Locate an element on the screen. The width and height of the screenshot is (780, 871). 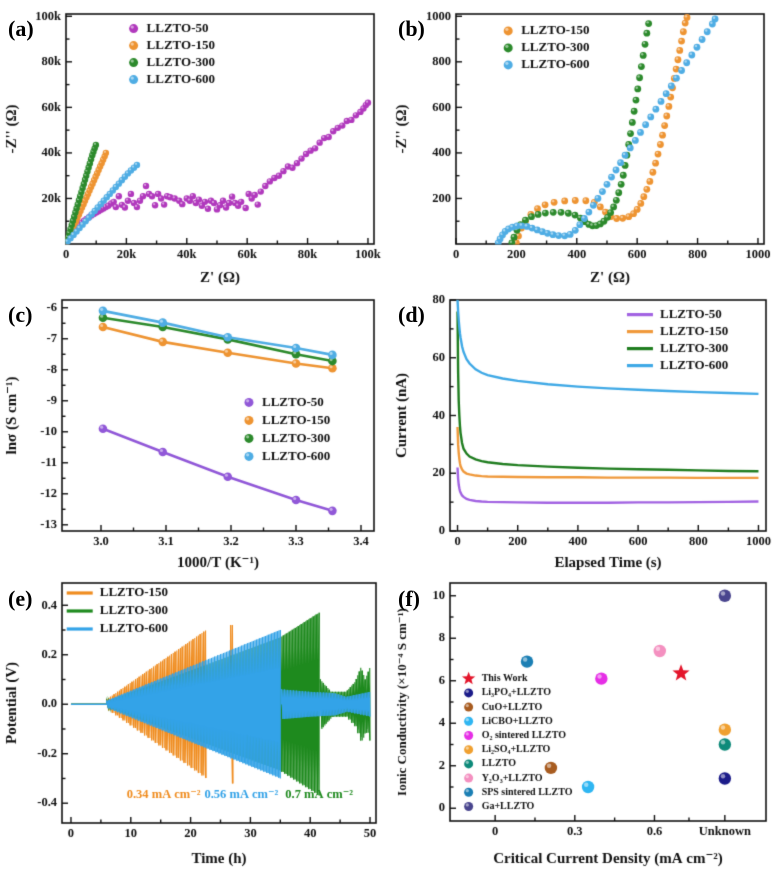
panel-f-label: (f) is located at coordinates (409, 598).